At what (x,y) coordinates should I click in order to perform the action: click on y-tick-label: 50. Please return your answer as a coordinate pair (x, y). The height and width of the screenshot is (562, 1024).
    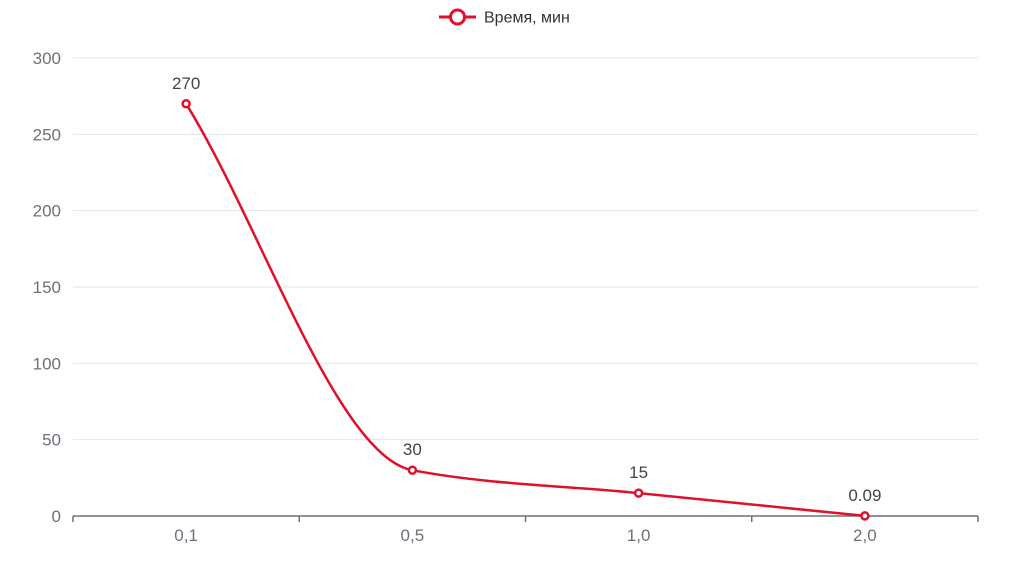
    Looking at the image, I should click on (51, 440).